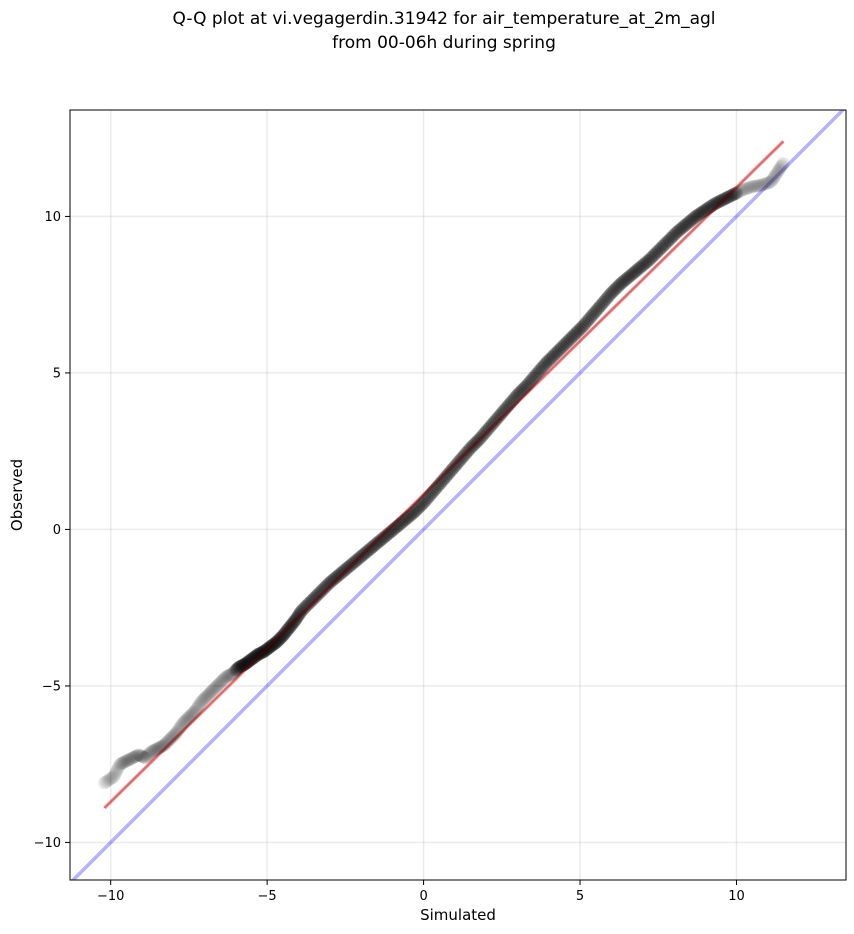 The height and width of the screenshot is (934, 854). Describe the element at coordinates (17, 495) in the screenshot. I see `y-axis-label: Observed` at that location.